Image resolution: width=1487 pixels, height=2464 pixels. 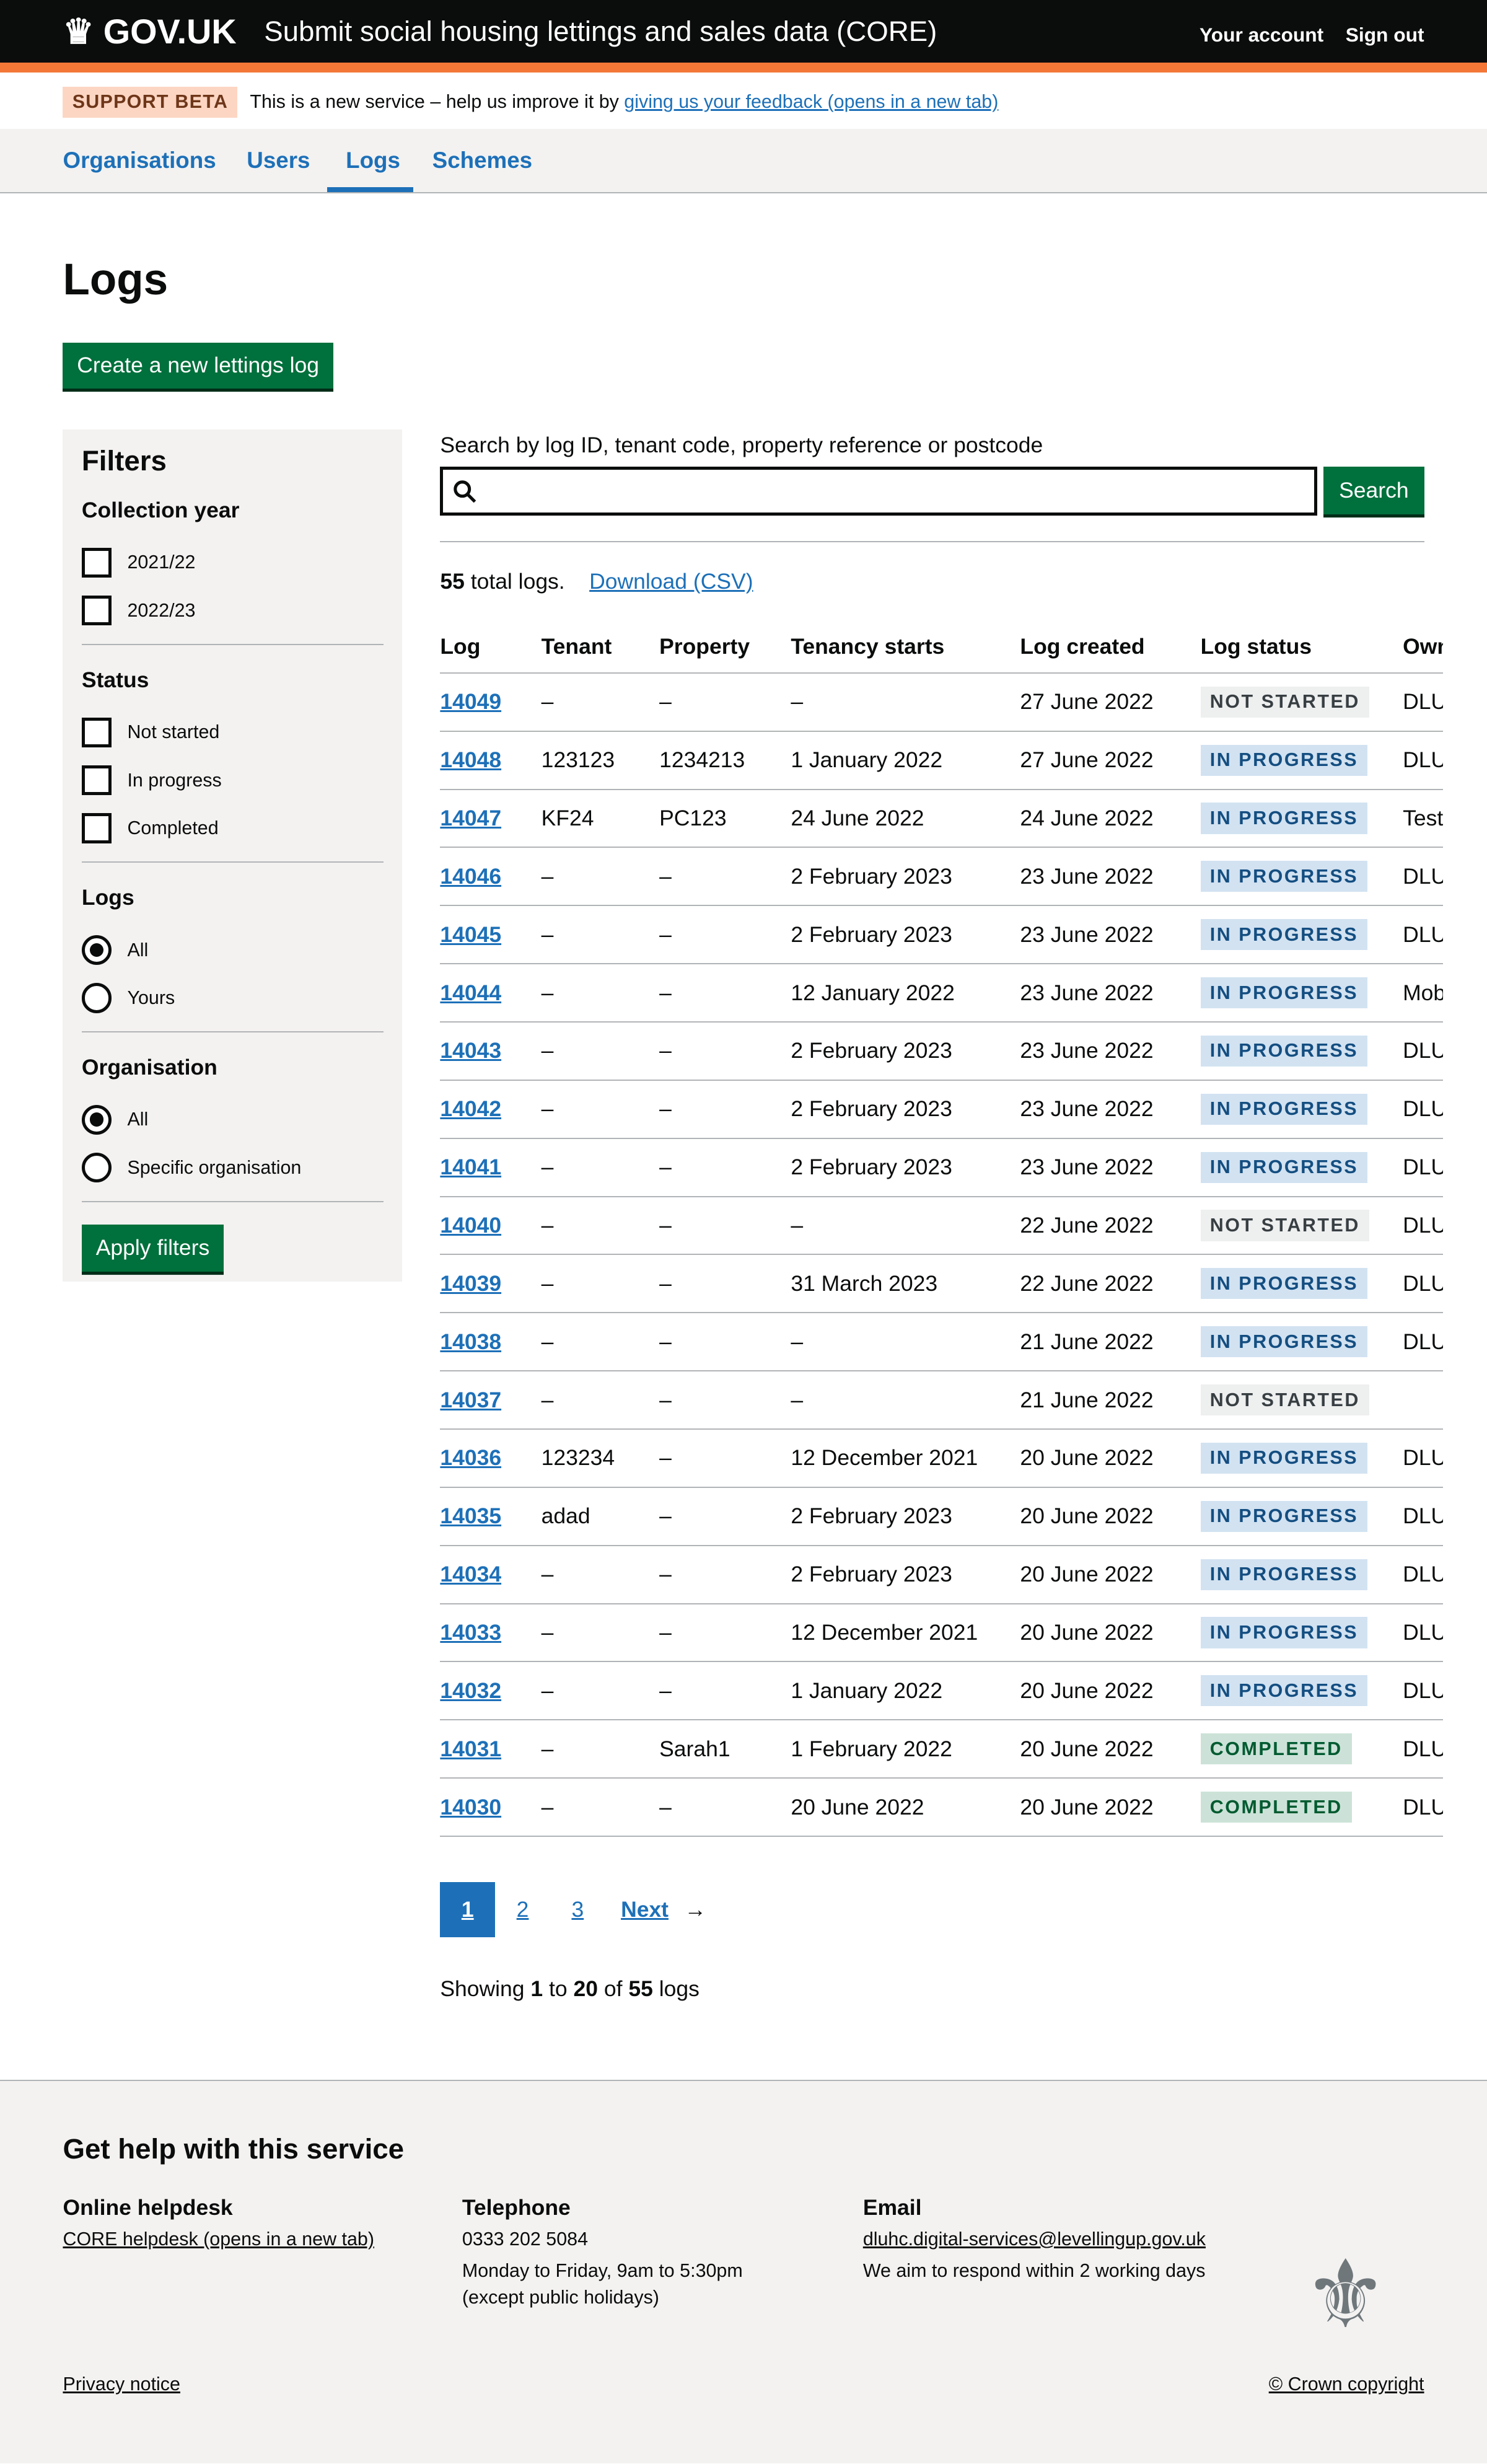 I want to click on search-button: Search, so click(x=1373, y=490).